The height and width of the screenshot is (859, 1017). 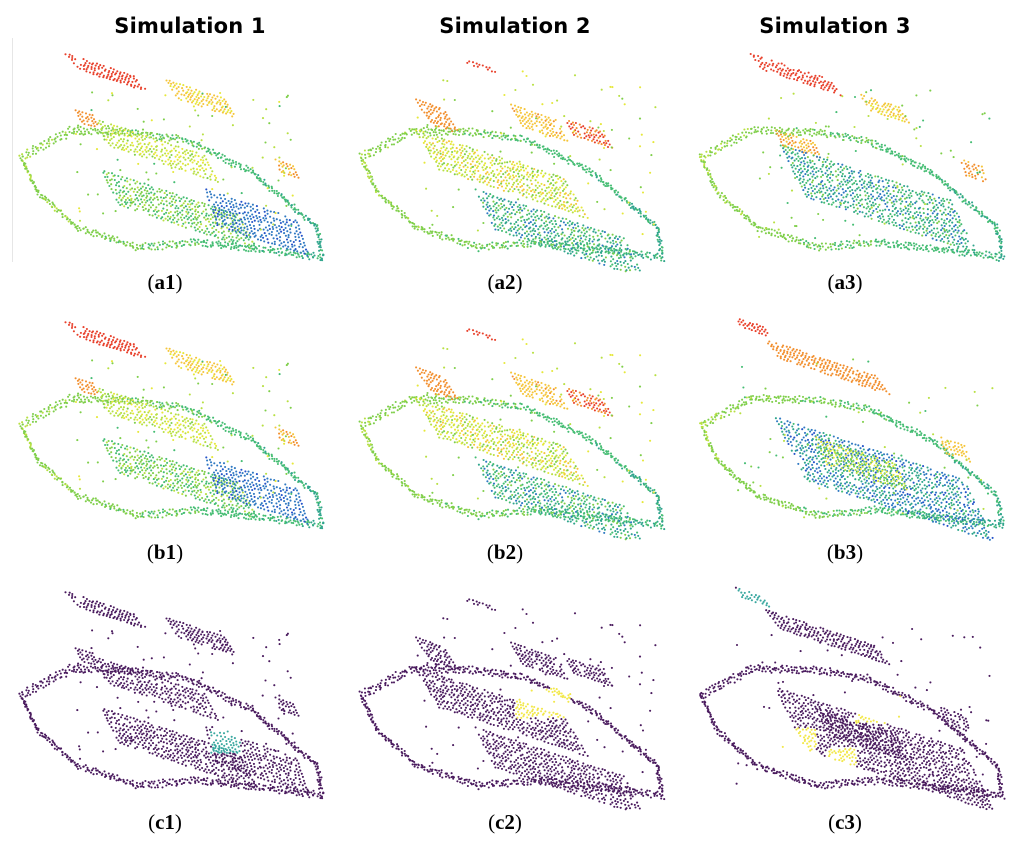 I want to click on panel-caption-b2: (b2), so click(x=505, y=552).